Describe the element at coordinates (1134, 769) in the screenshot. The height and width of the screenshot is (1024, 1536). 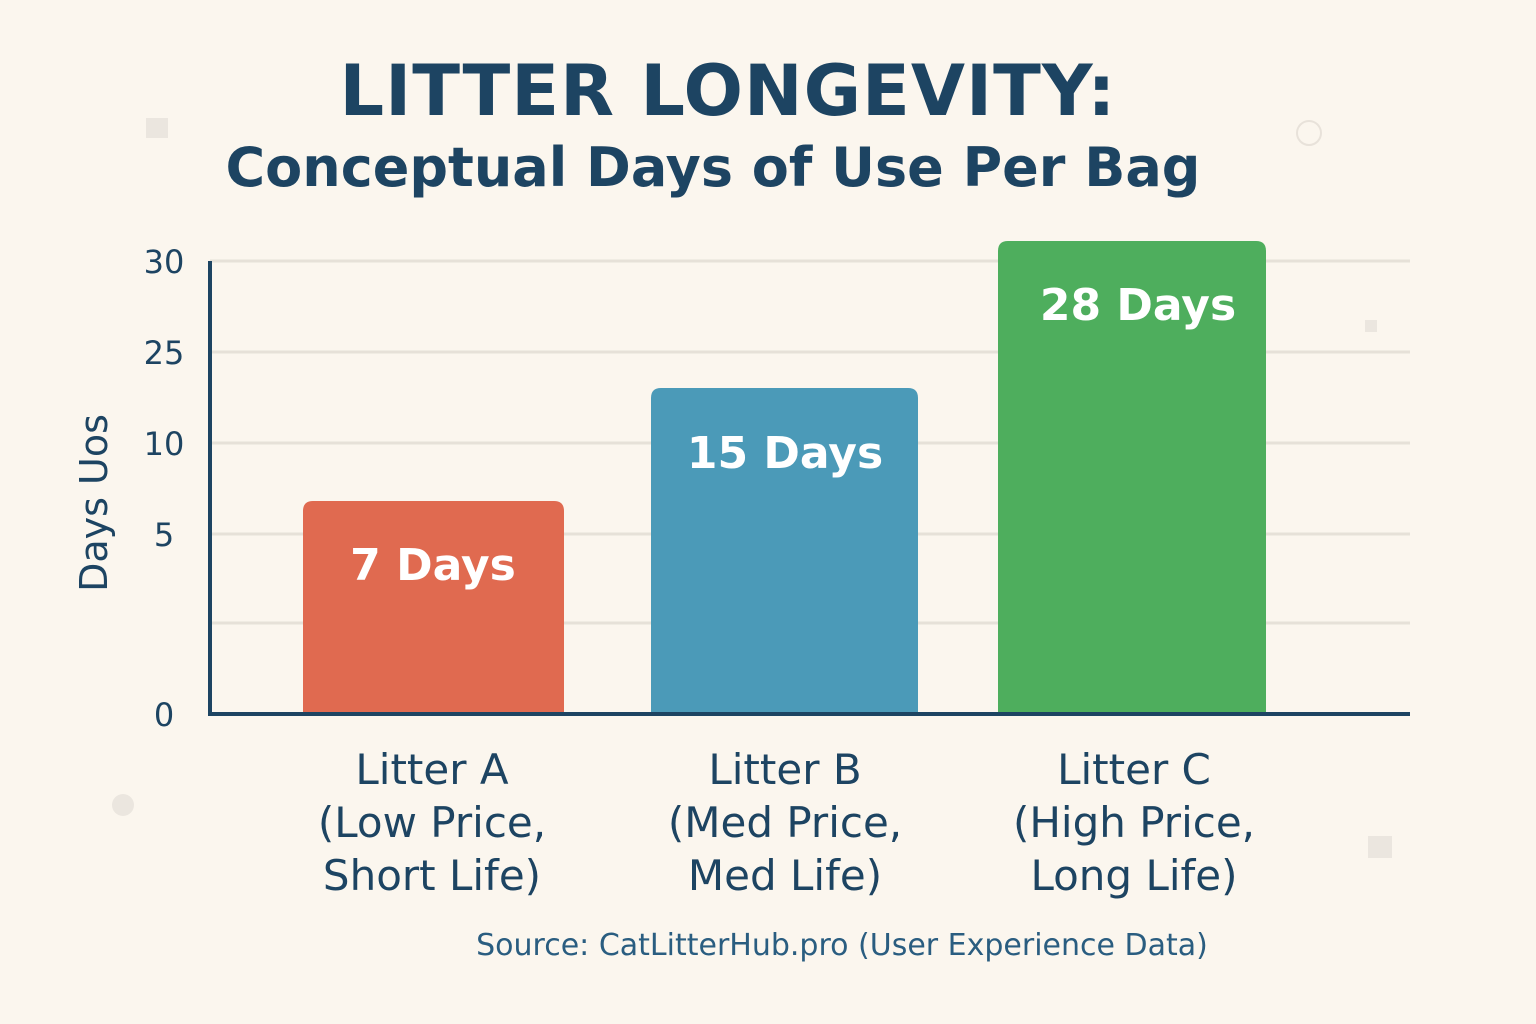
I see `x-category-label: Litter C` at that location.